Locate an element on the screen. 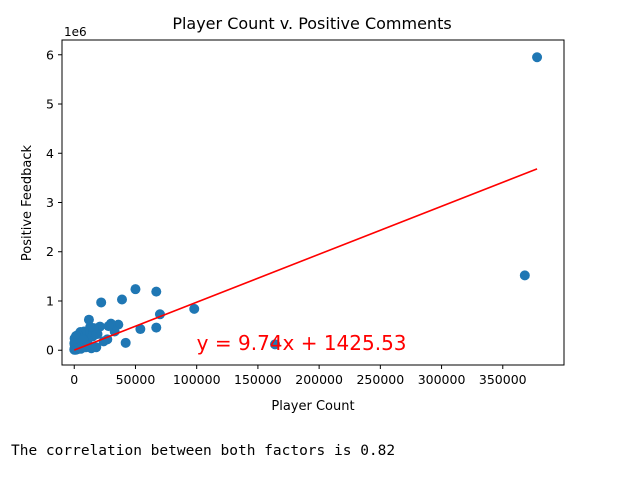  y-tick-label: 1 is located at coordinates (50, 300).